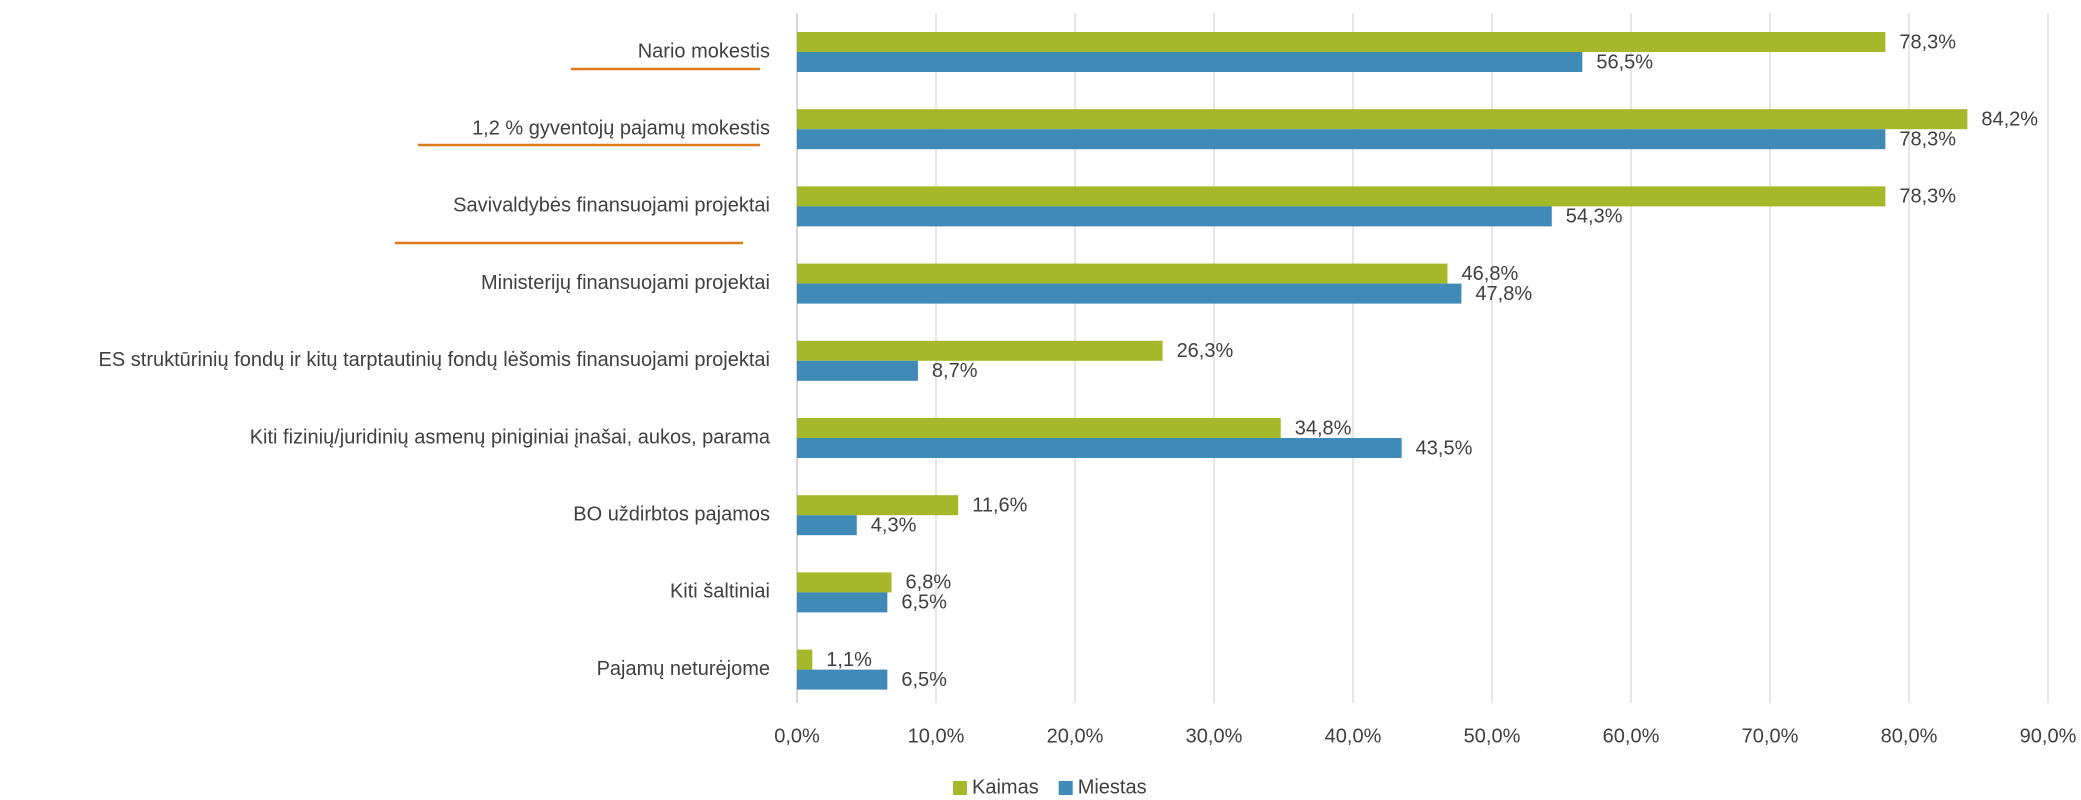  What do you see at coordinates (929, 583) in the screenshot?
I see `data-label: 6,8%` at bounding box center [929, 583].